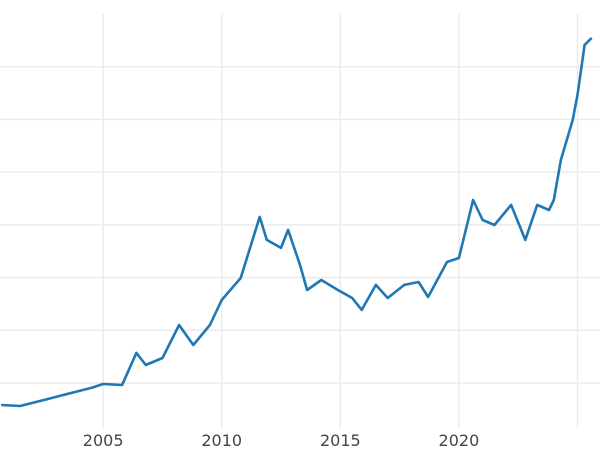  I want to click on x-tick-label: 2015, so click(340, 440).